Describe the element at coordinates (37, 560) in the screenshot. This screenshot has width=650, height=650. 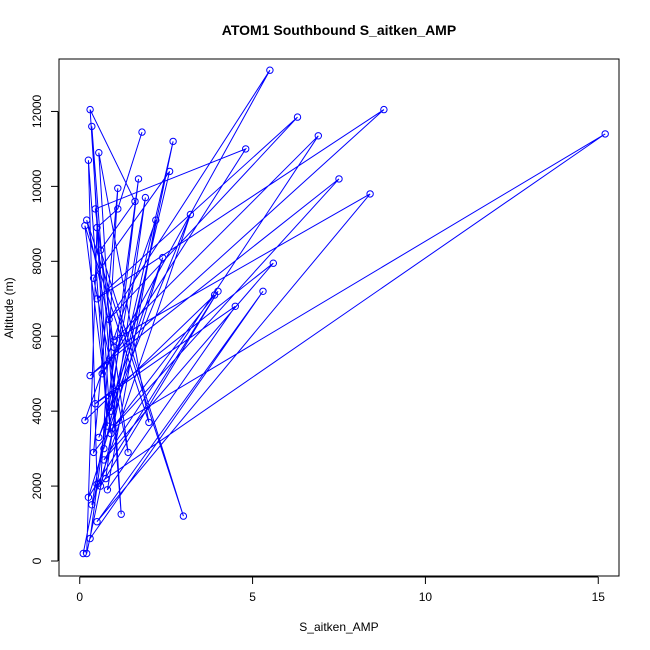
I see `y-tick-label: 0` at that location.